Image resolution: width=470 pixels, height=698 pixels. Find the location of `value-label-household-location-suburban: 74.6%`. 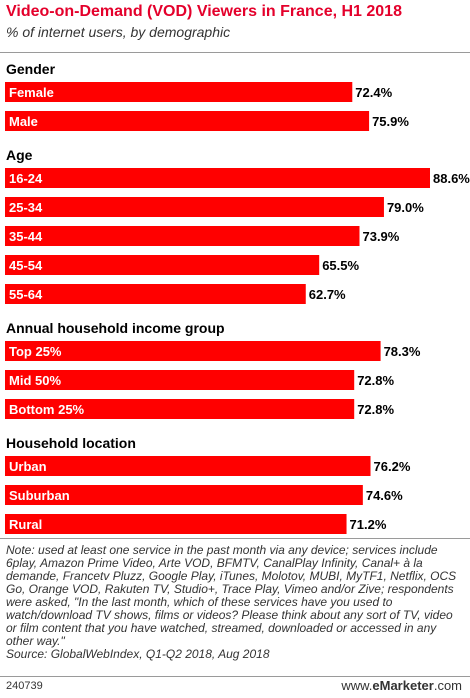

value-label-household-location-suburban: 74.6% is located at coordinates (384, 495).